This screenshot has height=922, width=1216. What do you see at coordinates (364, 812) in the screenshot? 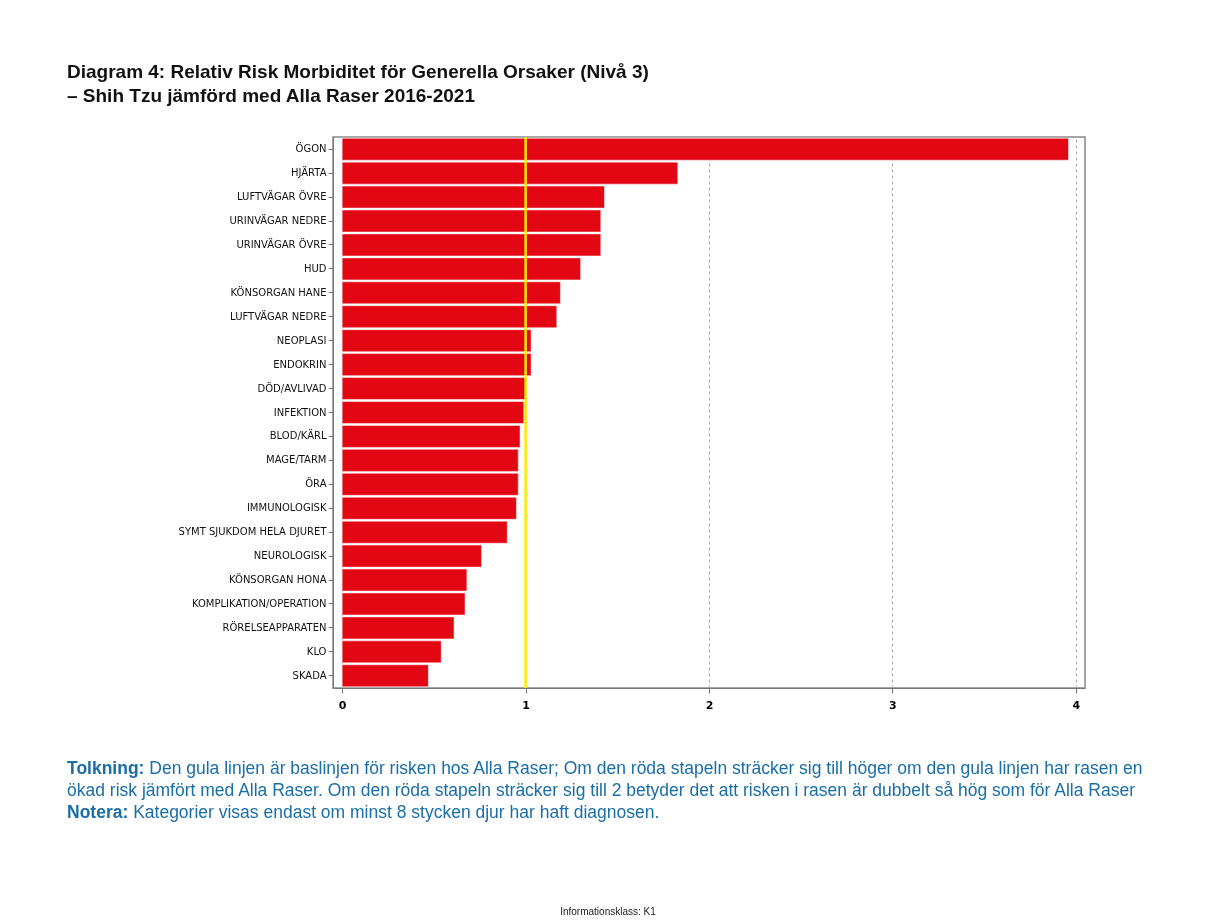
I see `text: Notera: Kategorier visas endast om minst 8 stycken djur har haft diagnosen.` at bounding box center [364, 812].